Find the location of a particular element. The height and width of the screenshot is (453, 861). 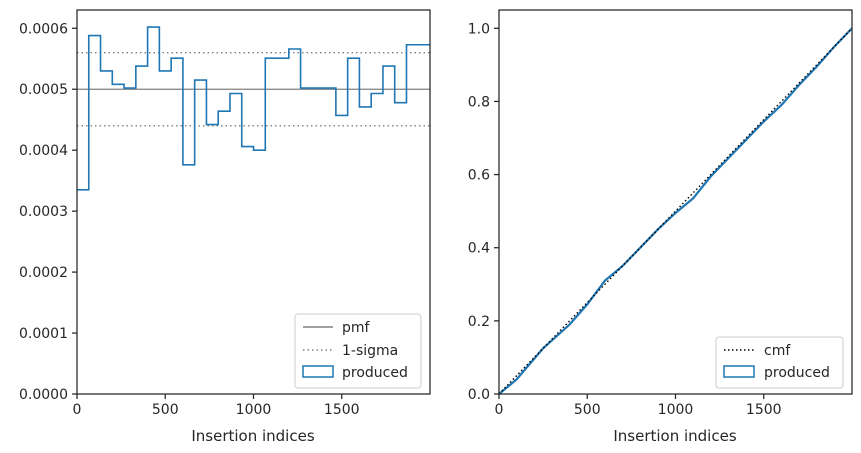

pmf-x-axis-label: Insertion indices is located at coordinates (252, 436).